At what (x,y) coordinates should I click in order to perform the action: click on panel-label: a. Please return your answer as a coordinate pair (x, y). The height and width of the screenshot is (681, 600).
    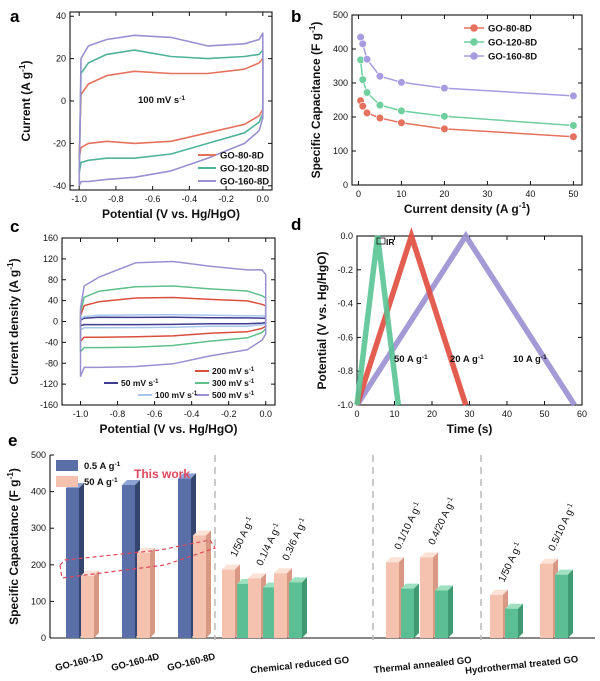
    Looking at the image, I should click on (15, 16).